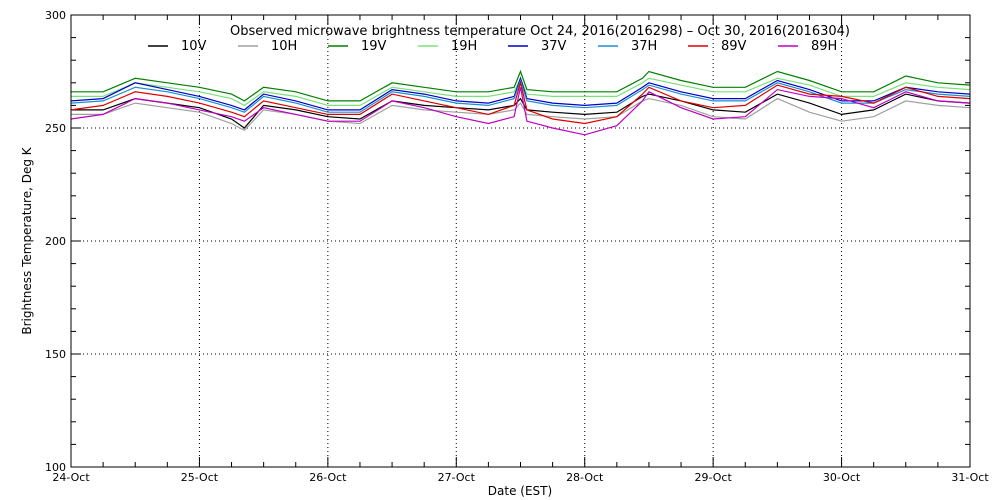  Describe the element at coordinates (644, 46) in the screenshot. I see `legend-label-37h: 37H` at that location.